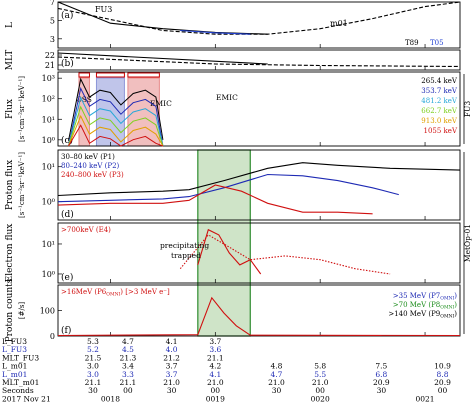  I want to click on legend-c-1: 353.7 keV, so click(439, 91).